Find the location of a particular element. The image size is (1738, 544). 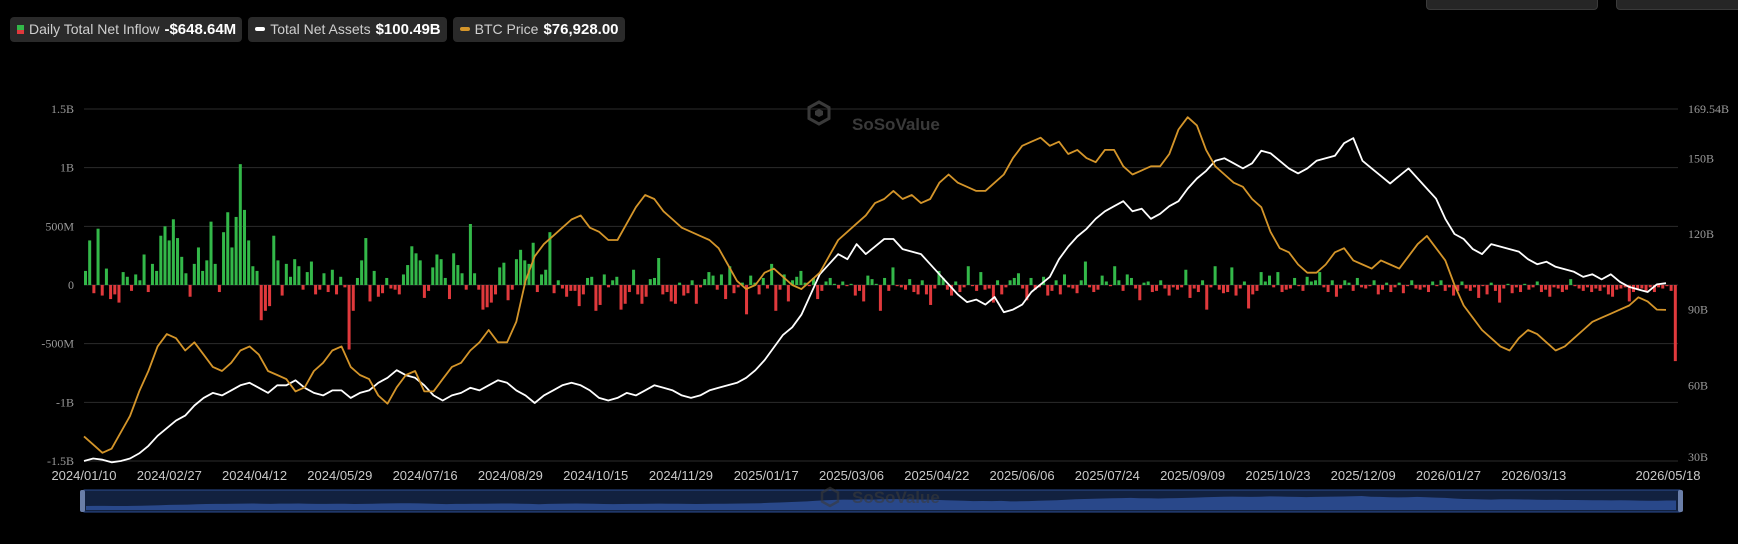

legend-item-btc-price: BTC Price $76,928.00 is located at coordinates (538, 29).